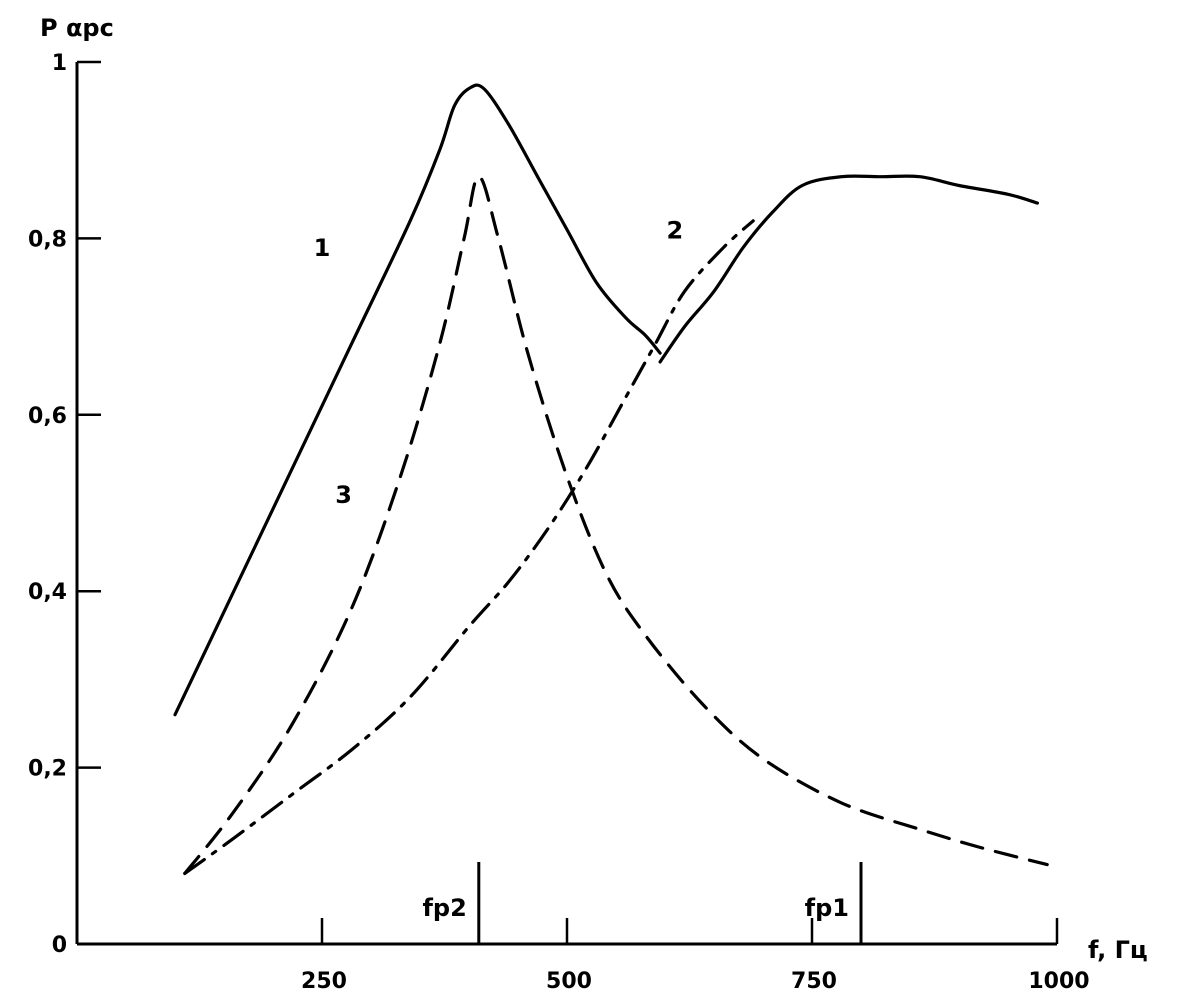  I want to click on x-tick-label: 500, so click(569, 981).